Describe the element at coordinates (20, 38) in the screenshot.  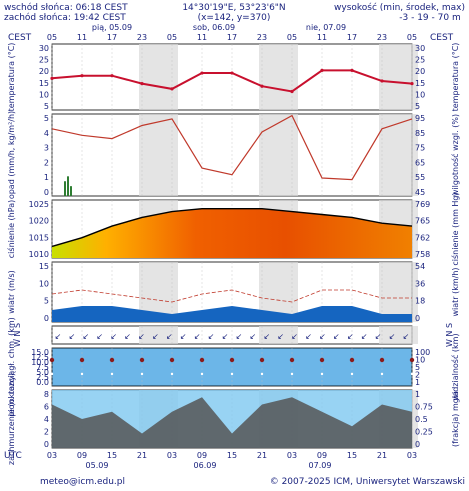
I see `zone-top-left: CEST` at that location.